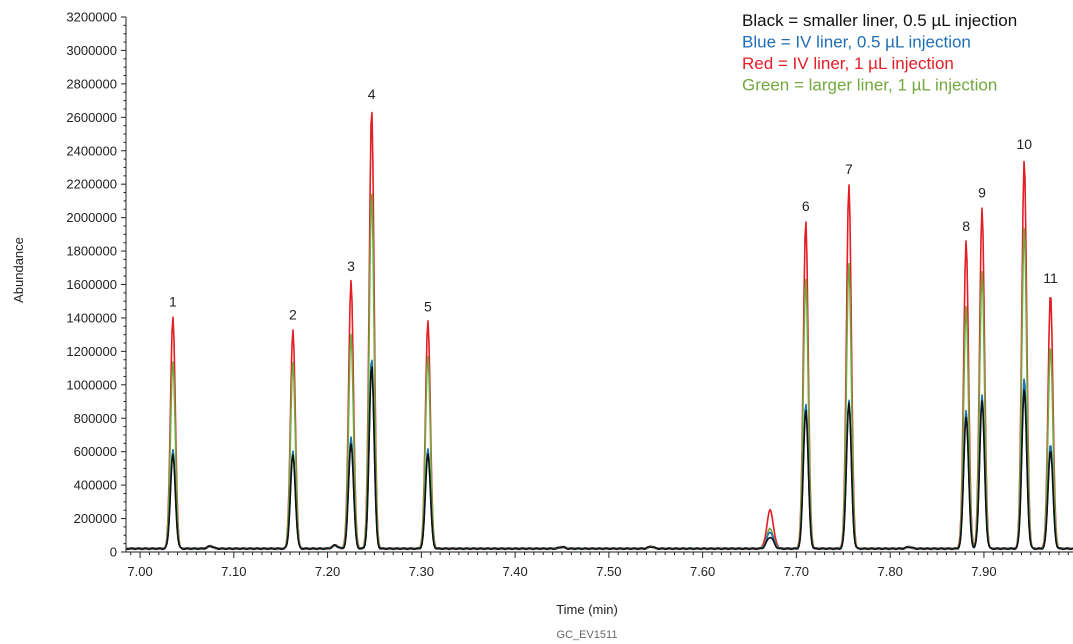 This screenshot has width=1073, height=644. Describe the element at coordinates (293, 315) in the screenshot. I see `peak-number-label: 2` at that location.